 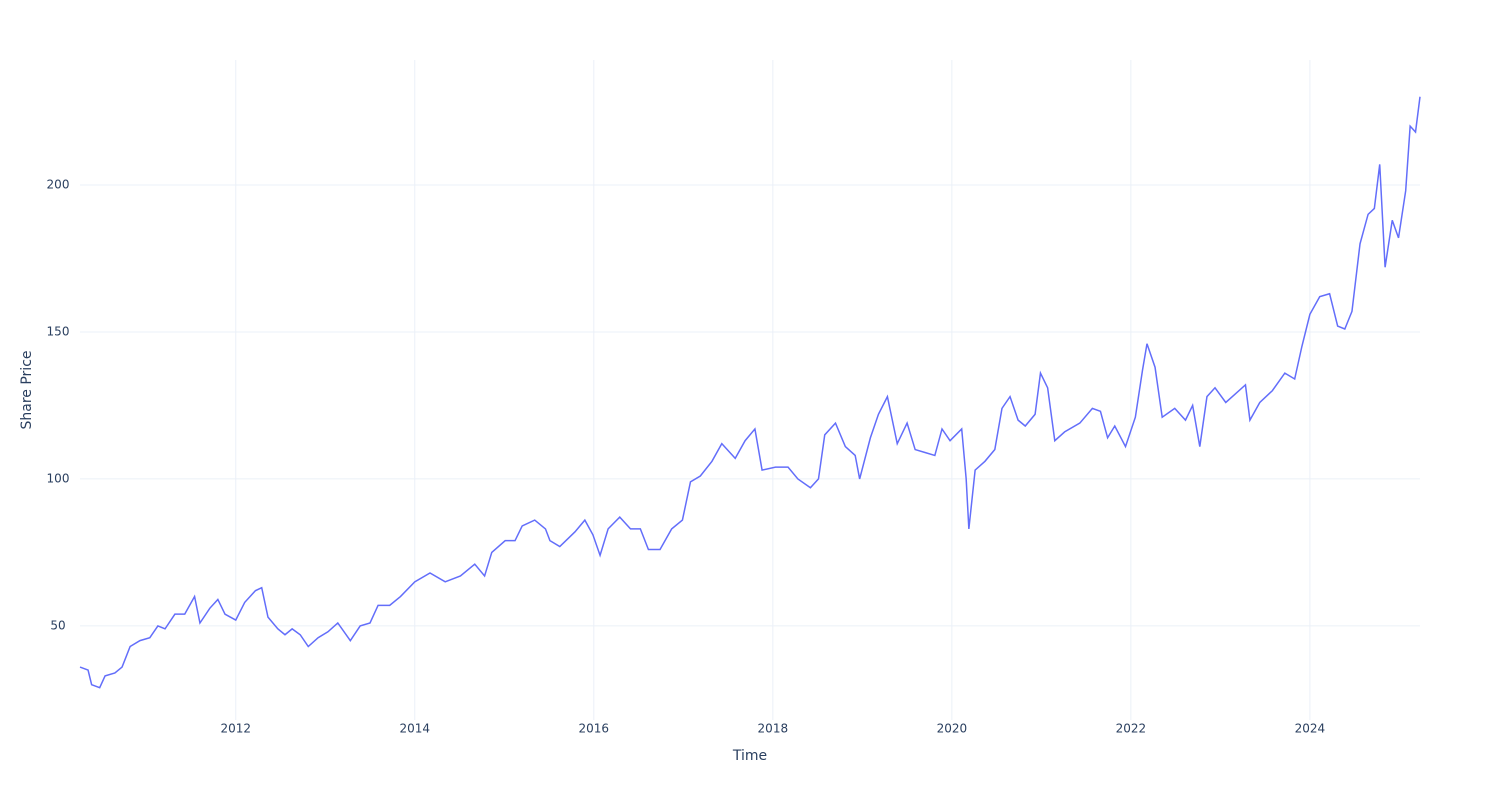 I want to click on y-axis-title: Share Price, so click(x=27, y=389).